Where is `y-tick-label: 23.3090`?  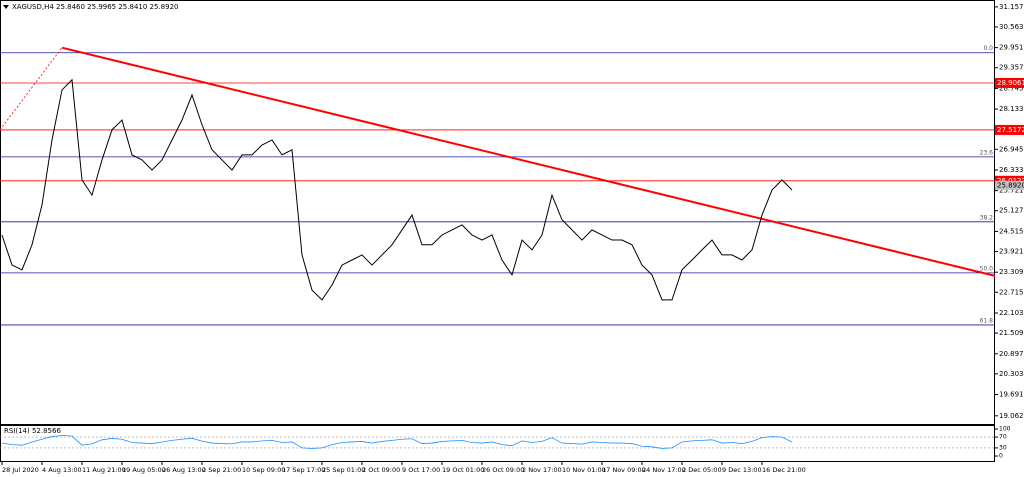 y-tick-label: 23.3090 is located at coordinates (1011, 272).